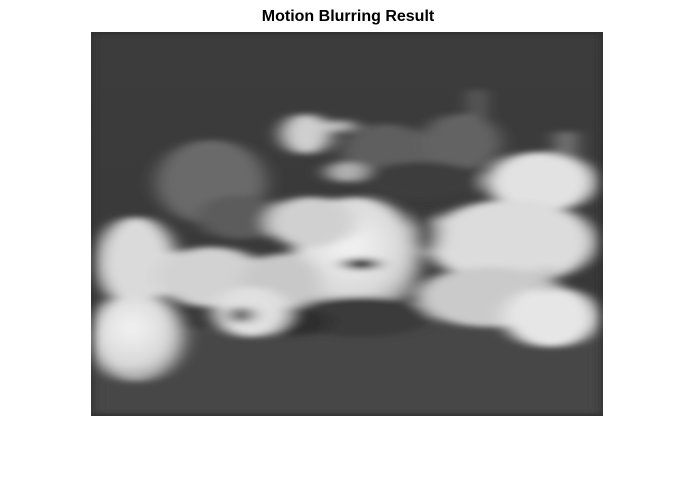 This screenshot has height=497, width=696. What do you see at coordinates (551, 317) in the screenshot?
I see `garlic-right` at bounding box center [551, 317].